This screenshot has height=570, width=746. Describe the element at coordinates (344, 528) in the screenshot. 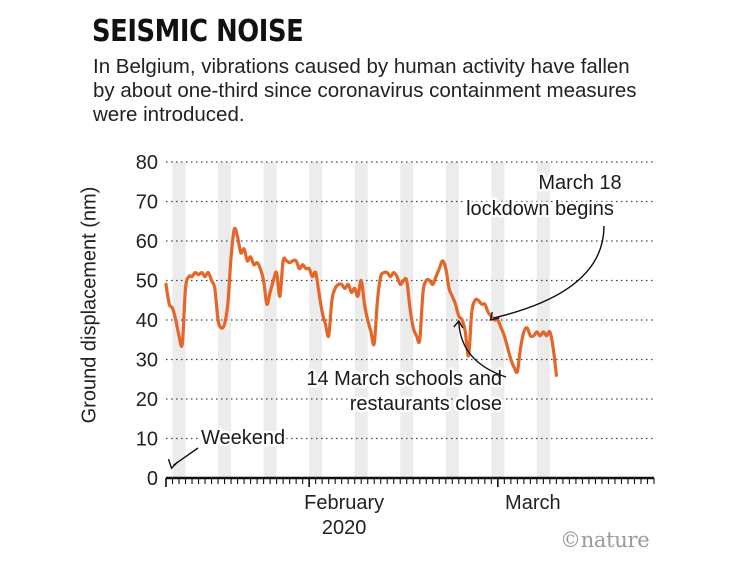

I see `x-tick-label-year: 2020` at that location.